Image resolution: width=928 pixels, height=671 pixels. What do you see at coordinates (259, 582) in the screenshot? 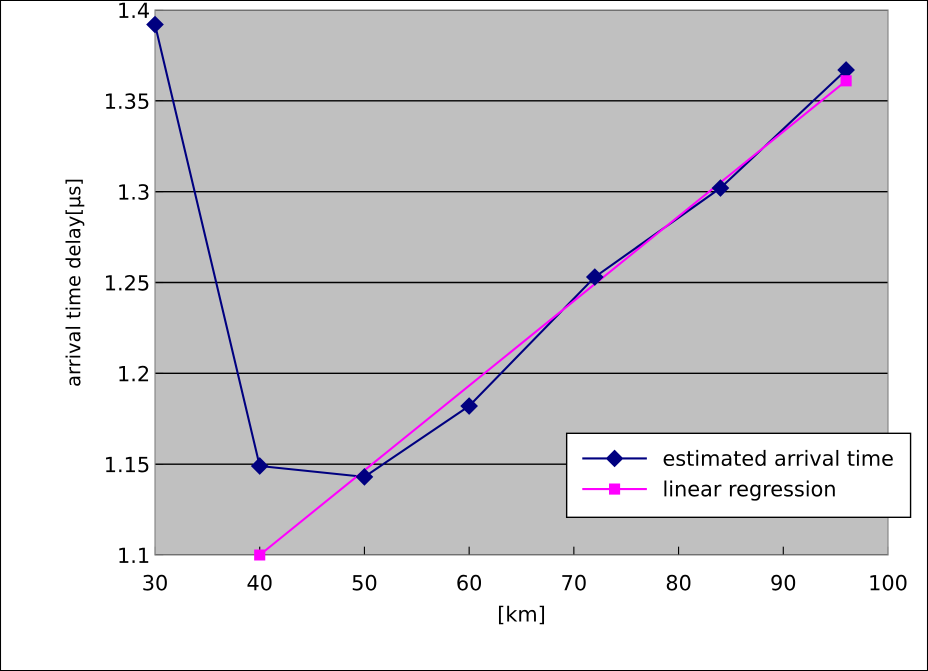
I see `x-tick-label: 40` at bounding box center [259, 582].